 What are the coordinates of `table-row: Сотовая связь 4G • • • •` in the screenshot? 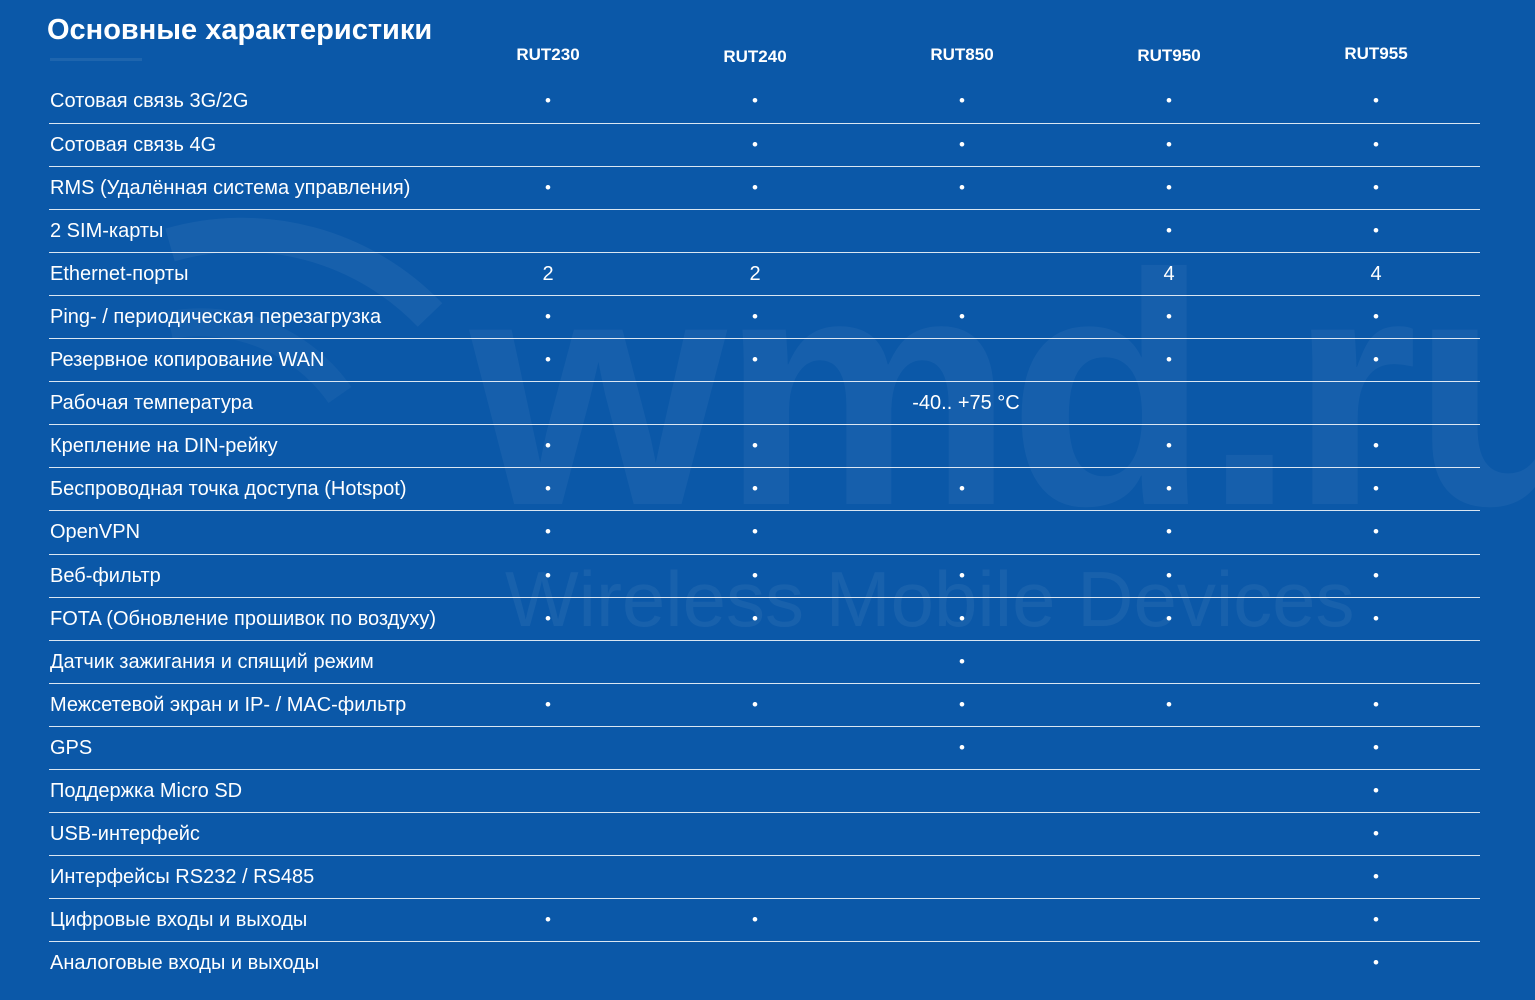 It's located at (764, 145).